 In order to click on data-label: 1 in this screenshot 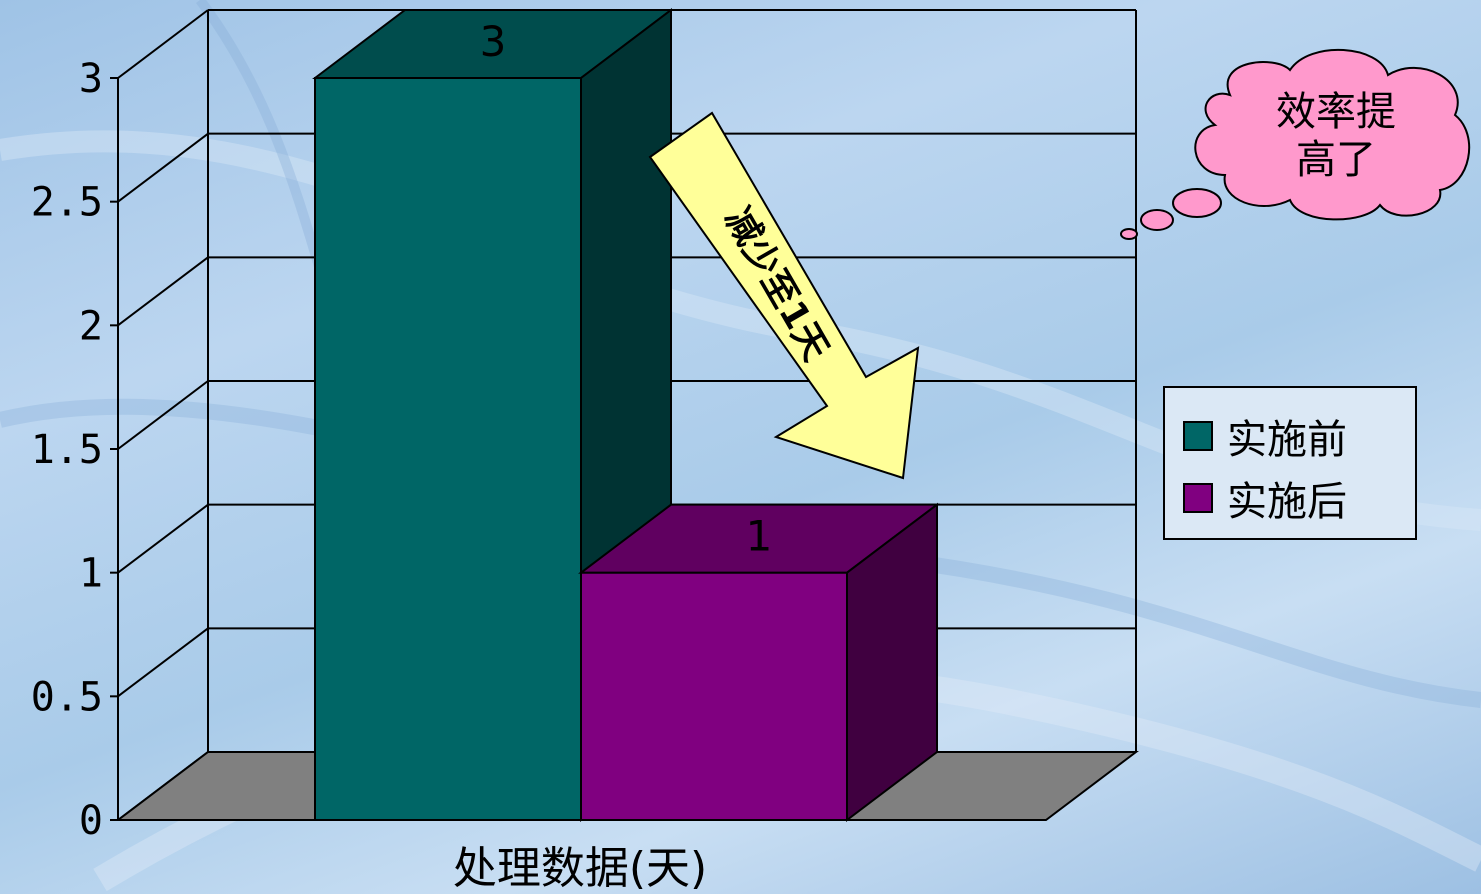, I will do `click(759, 536)`.